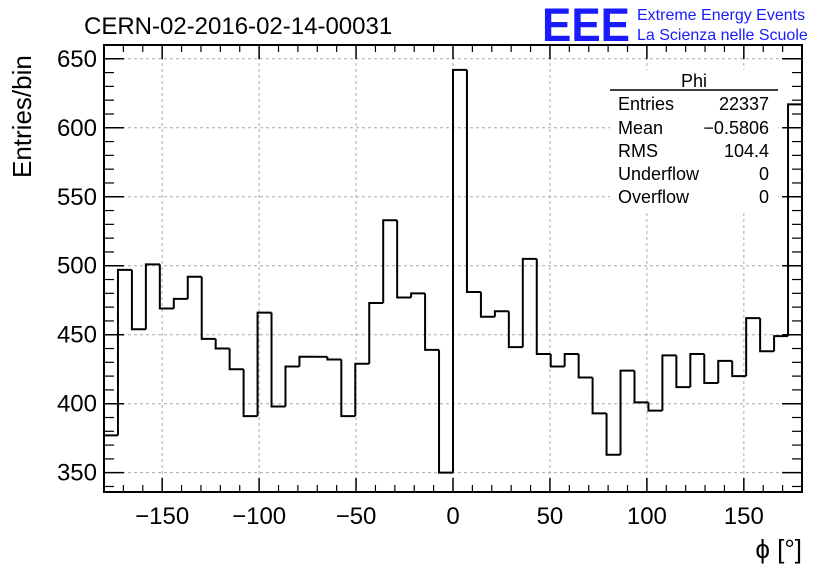 This screenshot has height=572, width=836. I want to click on y-tick-label: 450, so click(77, 335).